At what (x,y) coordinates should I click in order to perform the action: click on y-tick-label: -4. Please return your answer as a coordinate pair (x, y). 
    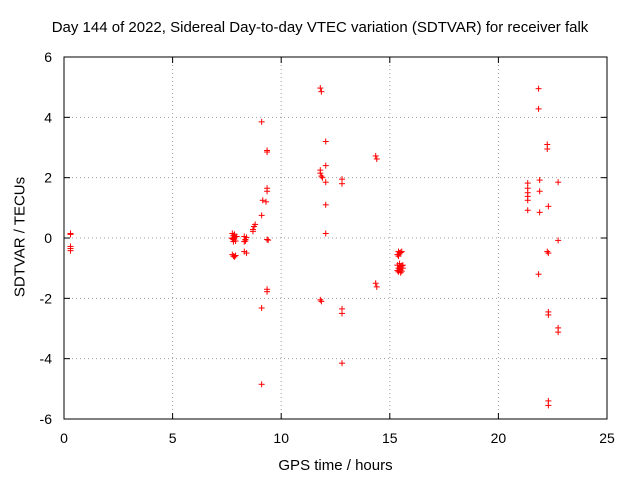
    Looking at the image, I should click on (46, 359).